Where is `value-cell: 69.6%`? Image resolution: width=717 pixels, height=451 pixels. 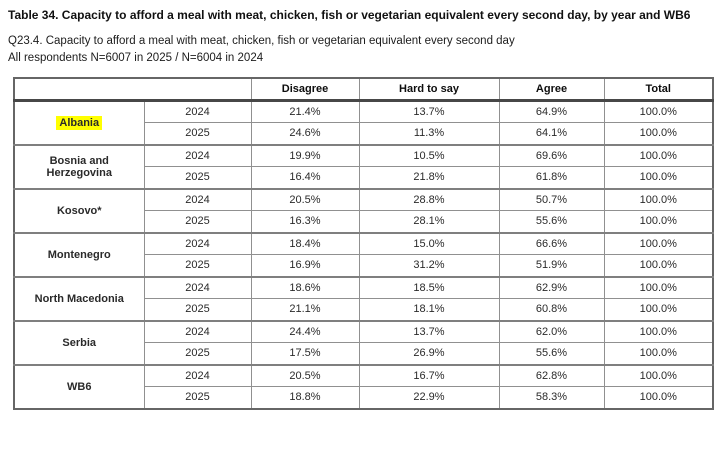 value-cell: 69.6% is located at coordinates (551, 155).